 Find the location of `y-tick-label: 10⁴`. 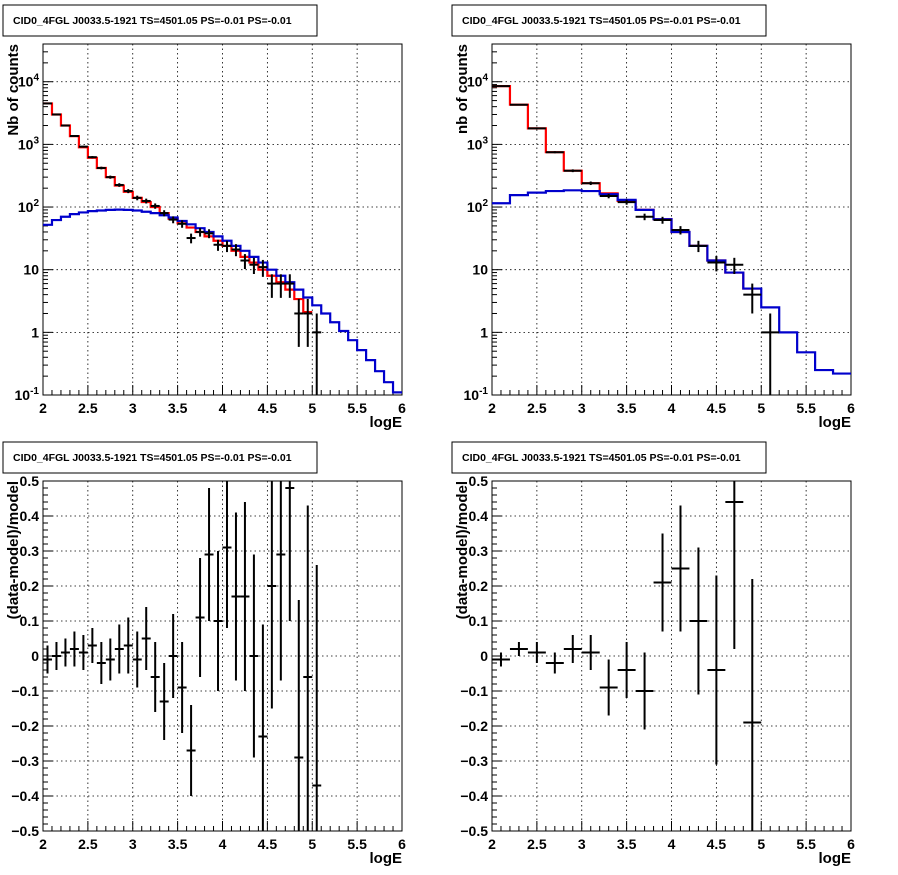

y-tick-label: 10⁴ is located at coordinates (29, 81).